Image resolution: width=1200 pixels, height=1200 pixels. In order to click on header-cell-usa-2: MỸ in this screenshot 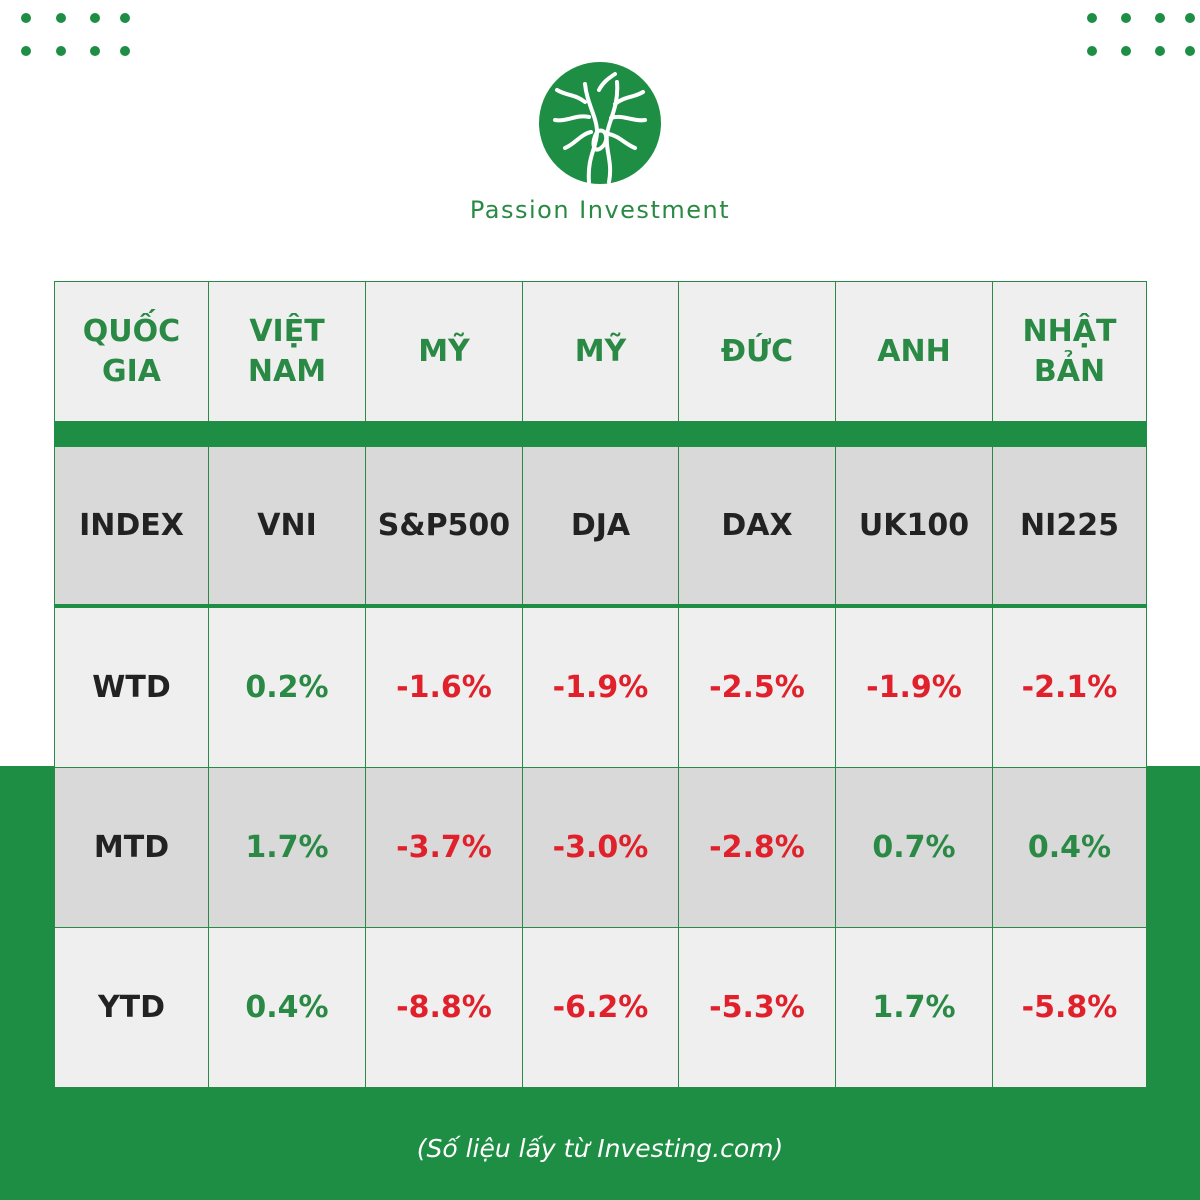, I will do `click(600, 351)`.